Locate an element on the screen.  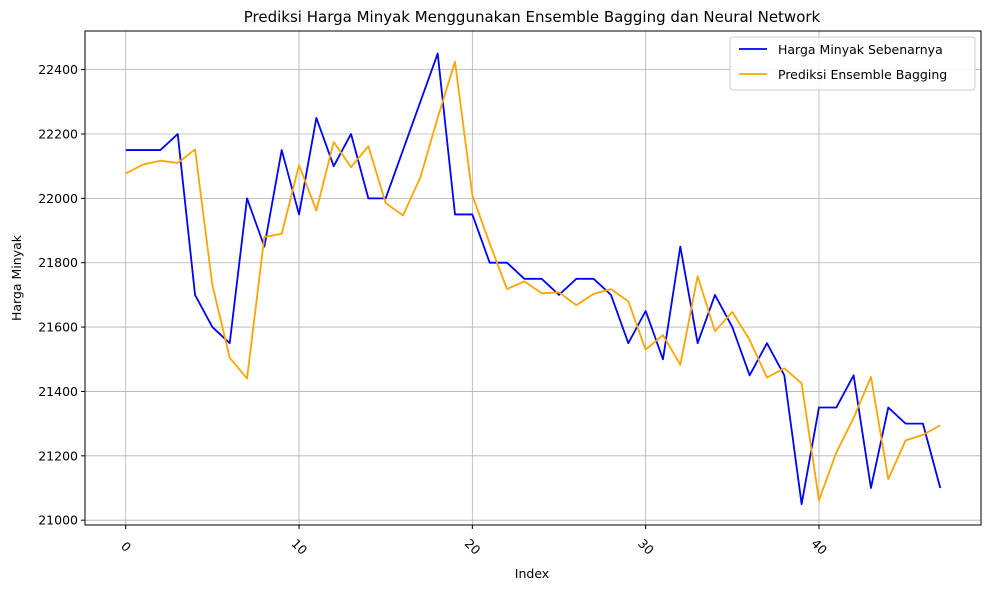
legend-label-actual: Harga Minyak Sebenarnya is located at coordinates (860, 49).